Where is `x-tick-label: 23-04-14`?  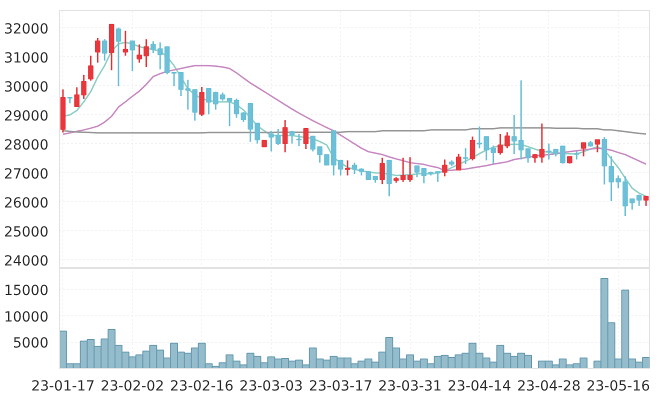 x-tick-label: 23-04-14 is located at coordinates (480, 386).